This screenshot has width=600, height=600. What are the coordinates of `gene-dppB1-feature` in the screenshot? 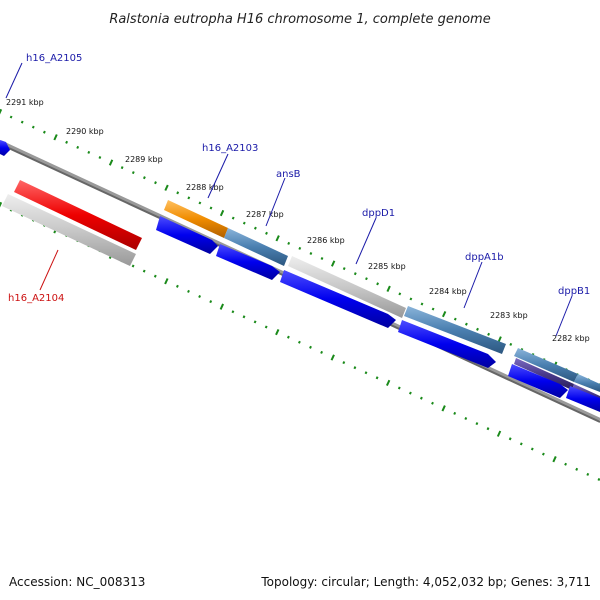 It's located at (557, 370).